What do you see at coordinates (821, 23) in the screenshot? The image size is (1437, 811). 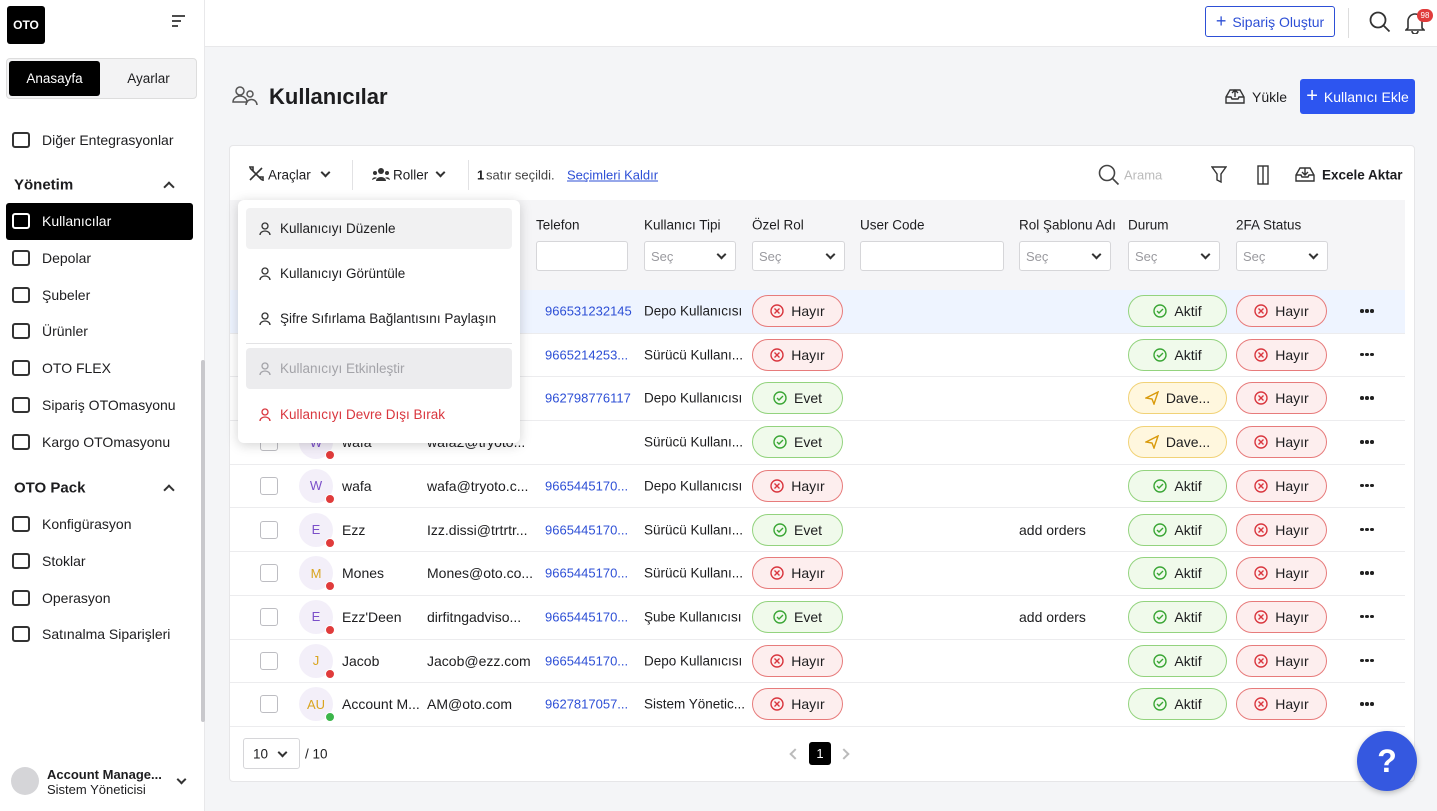 I see `topbar: + Sipariş Oluştur 98` at bounding box center [821, 23].